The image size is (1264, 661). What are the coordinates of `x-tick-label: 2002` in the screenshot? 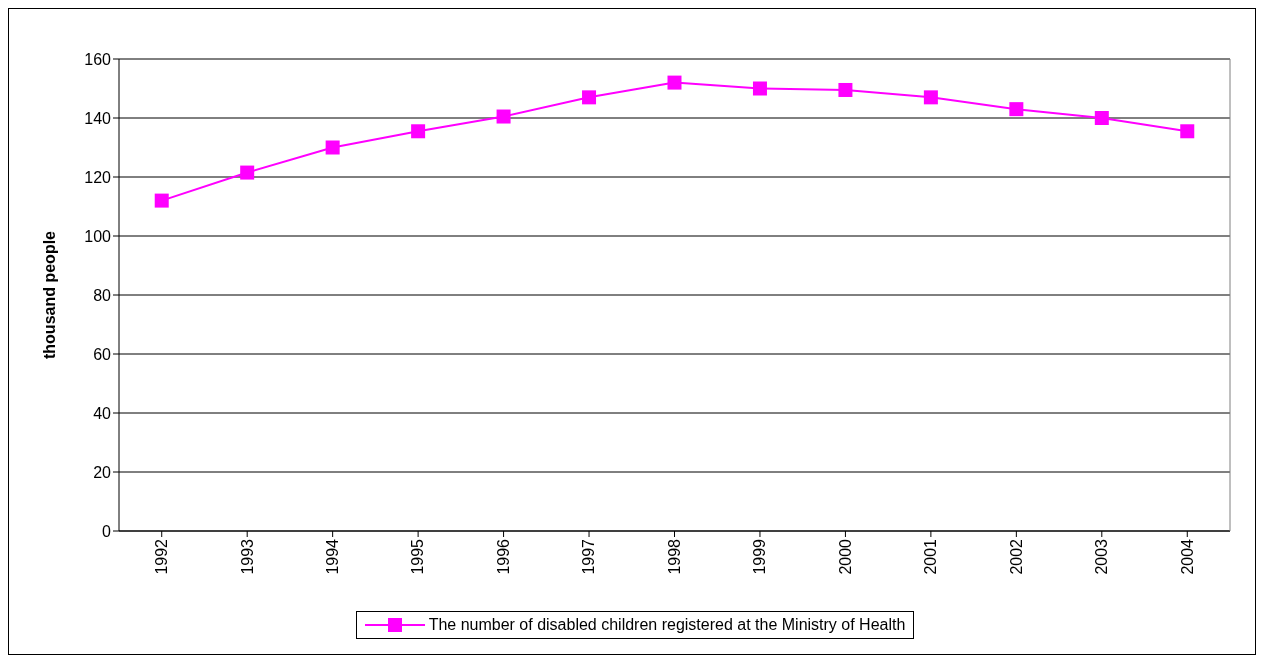 It's located at (1016, 556).